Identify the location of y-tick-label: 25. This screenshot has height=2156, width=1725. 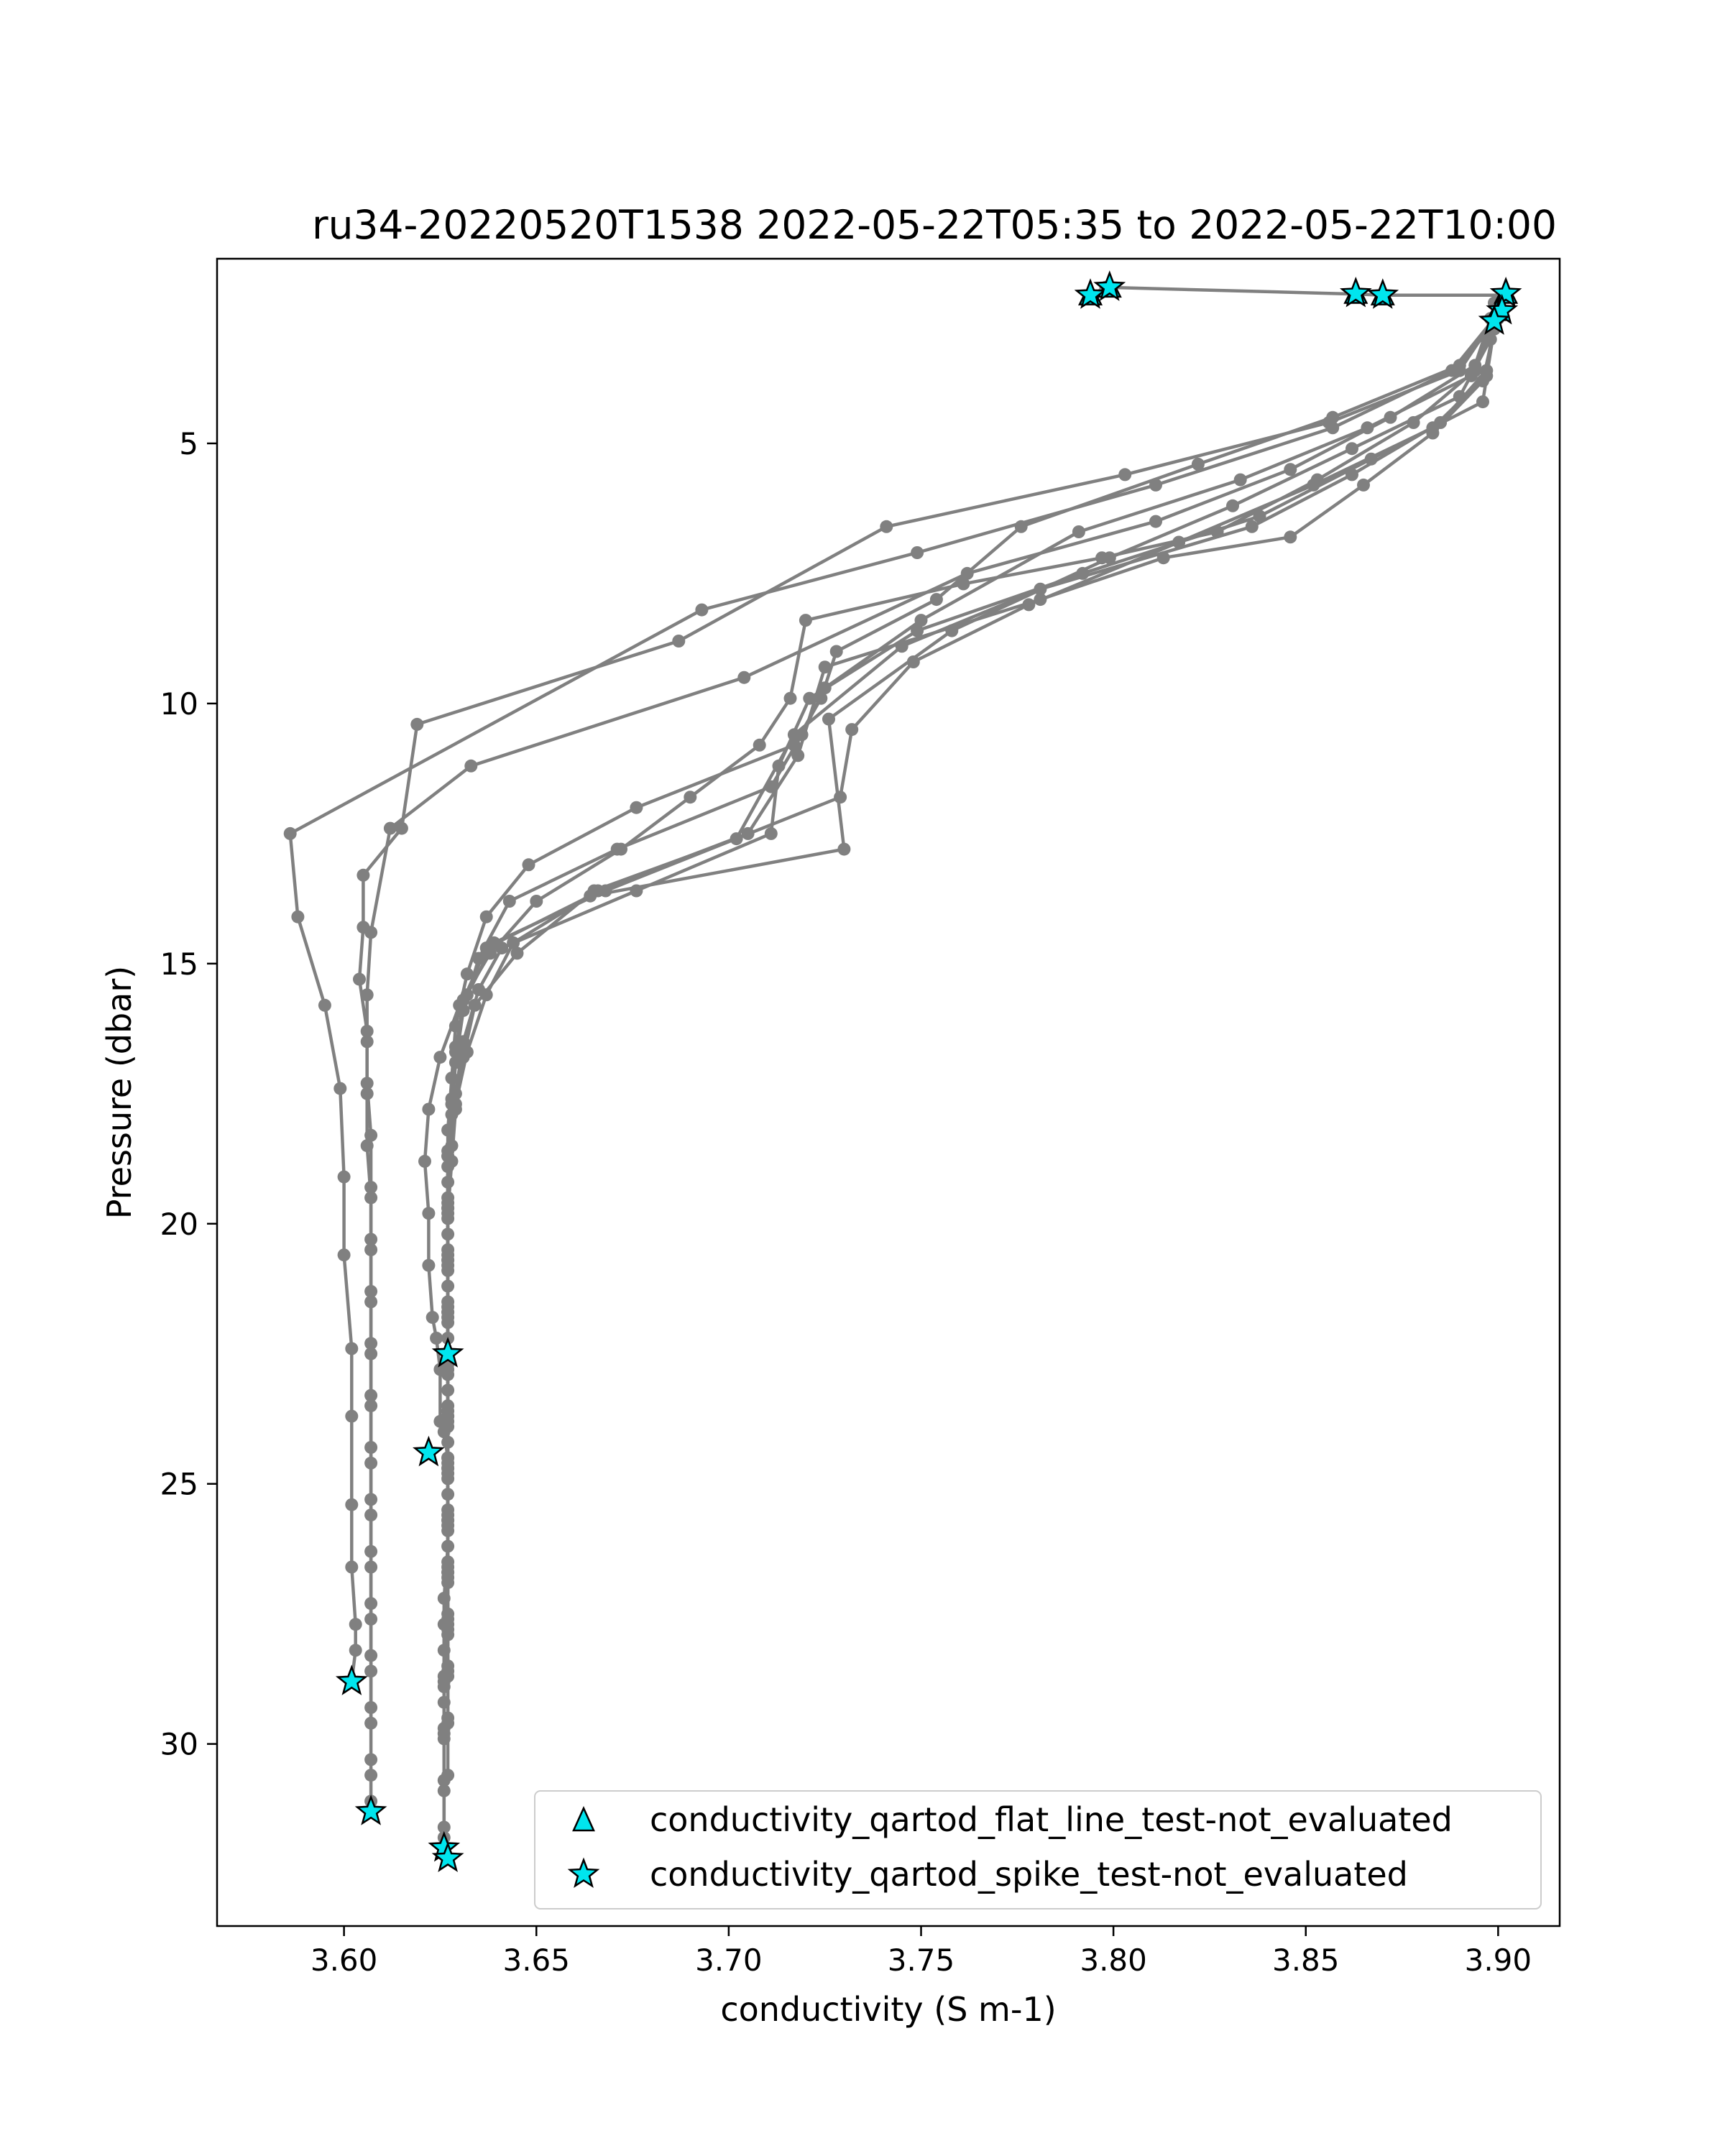
(179, 1485).